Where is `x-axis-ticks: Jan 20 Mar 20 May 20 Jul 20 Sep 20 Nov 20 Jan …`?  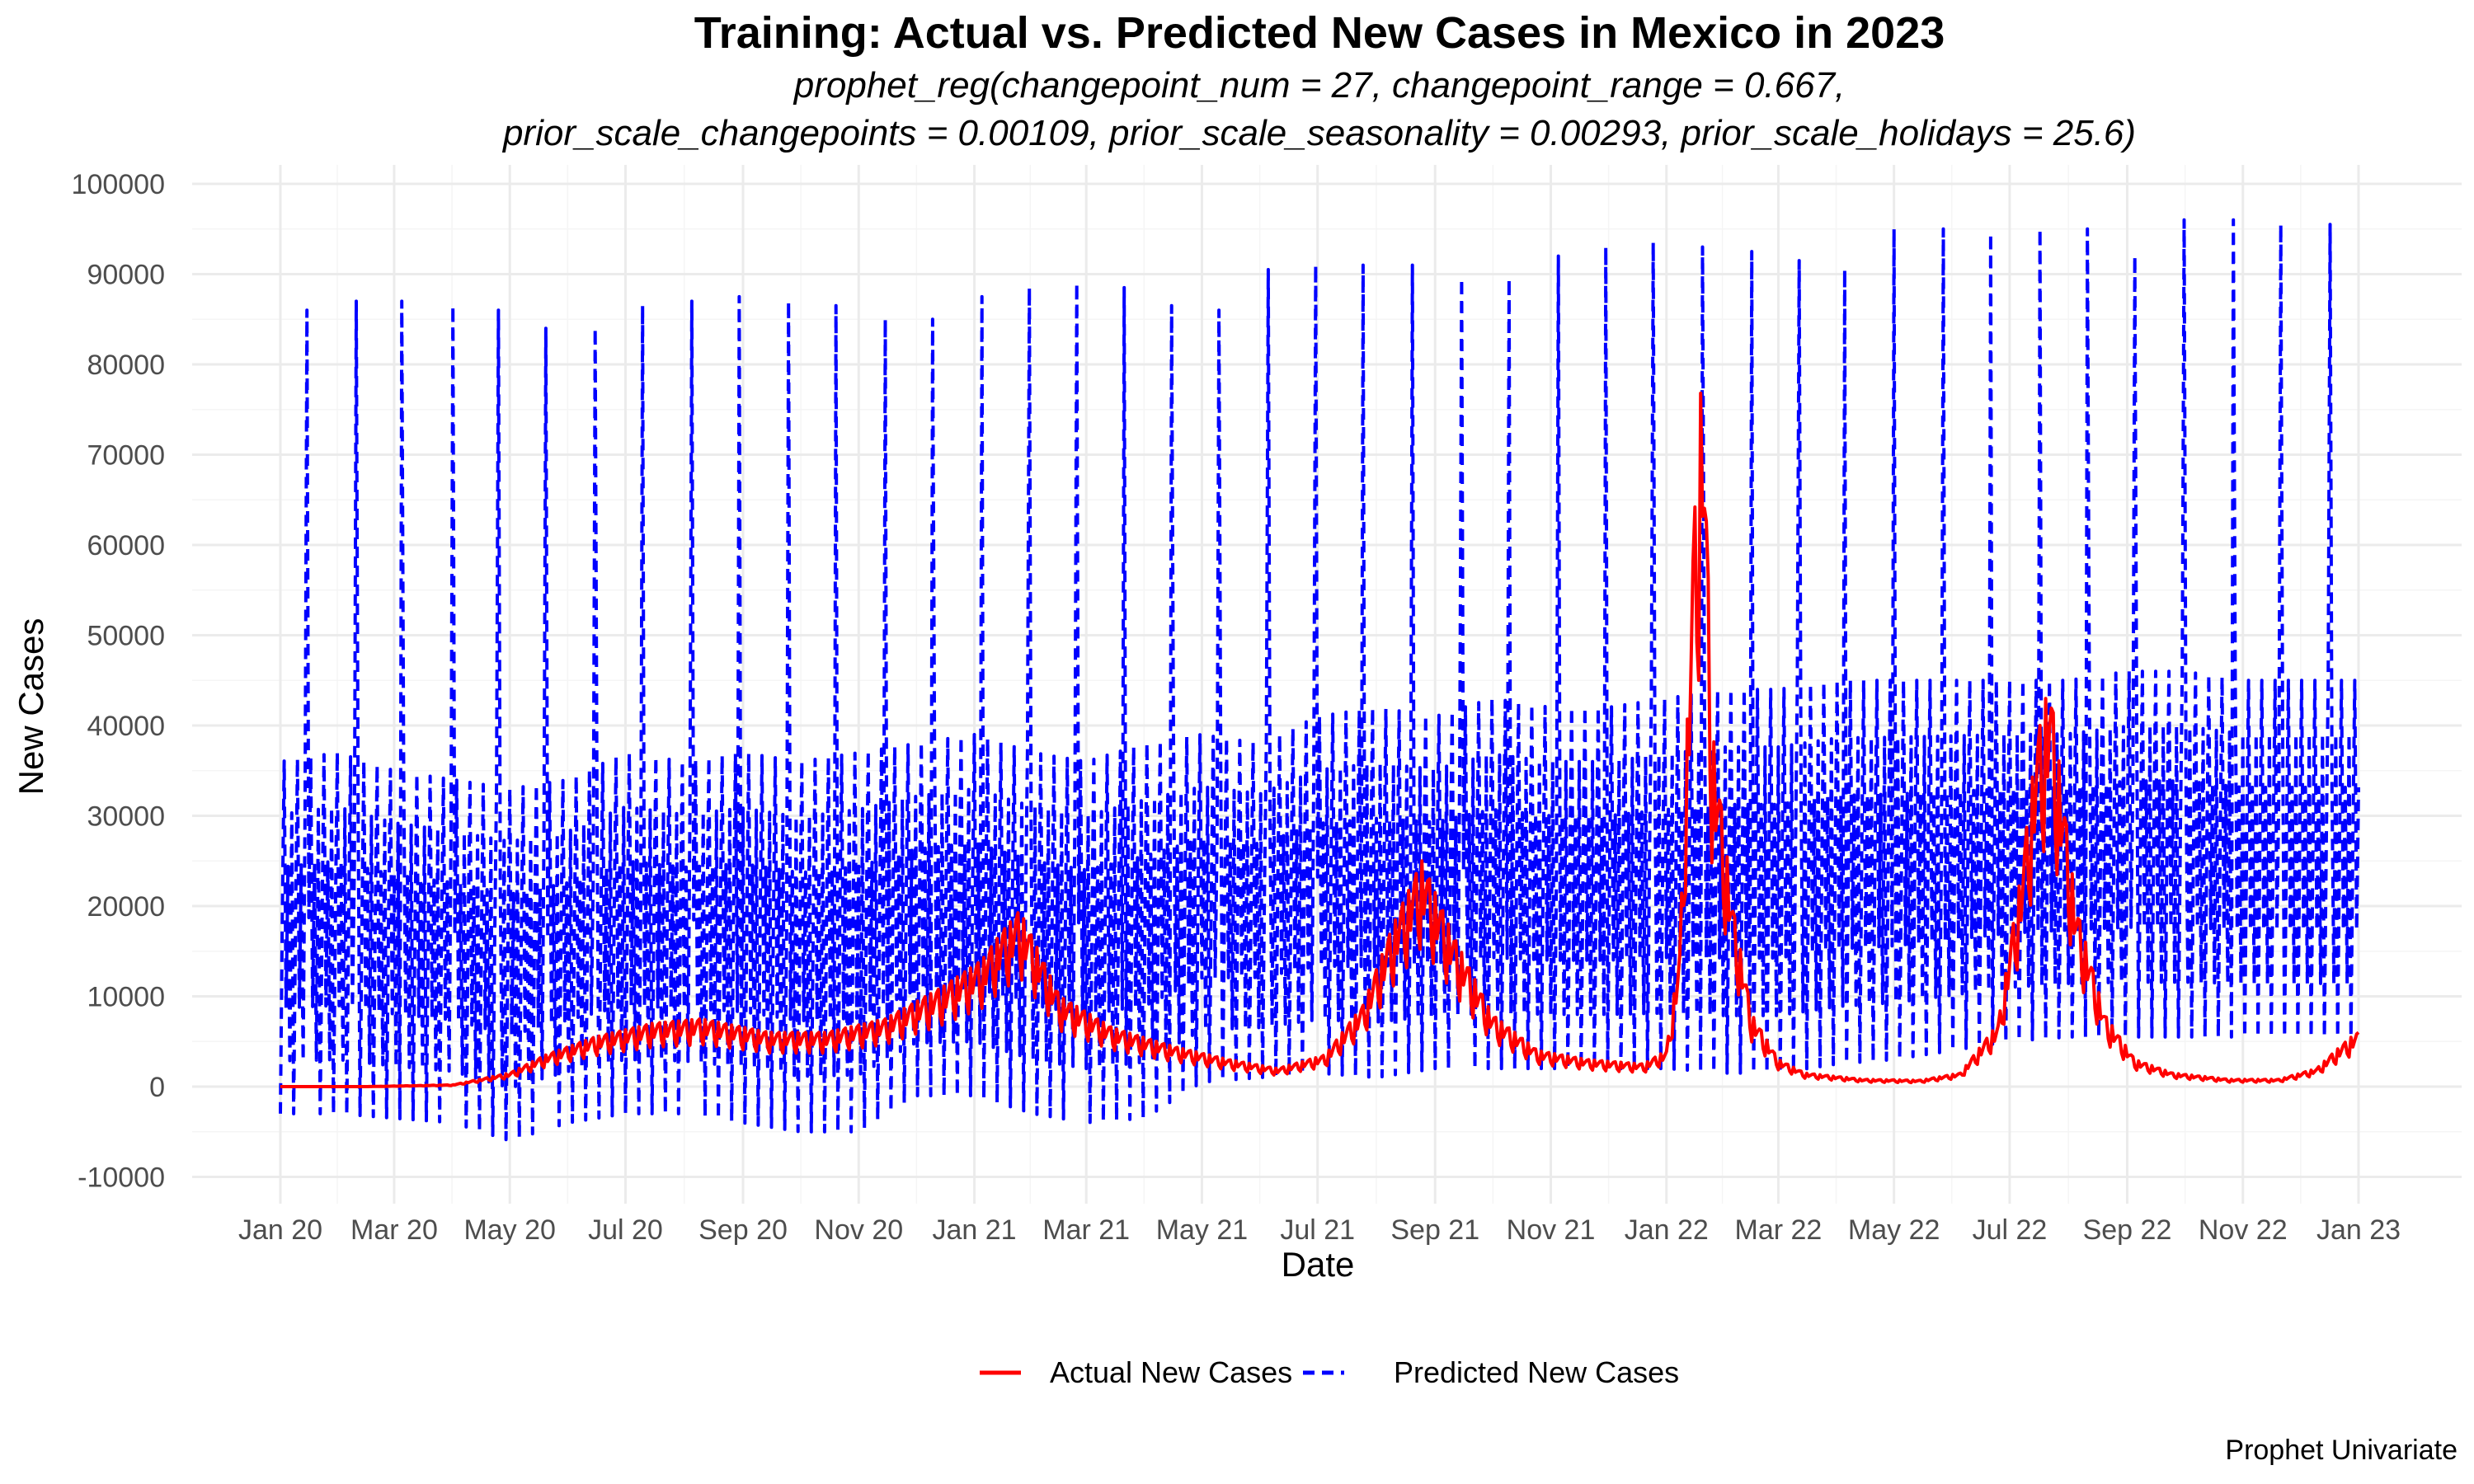 x-axis-ticks: Jan 20 Mar 20 May 20 Jul 20 Sep 20 Nov 20 Jan … is located at coordinates (1319, 1230).